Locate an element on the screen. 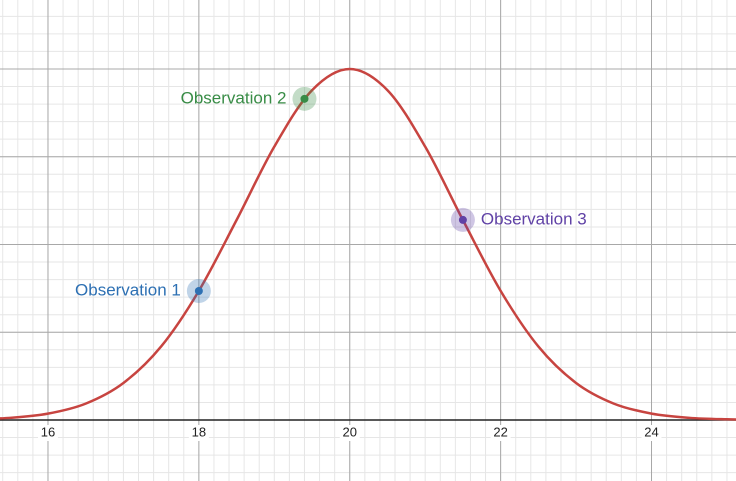  x-tick-label: 24 is located at coordinates (651, 431).